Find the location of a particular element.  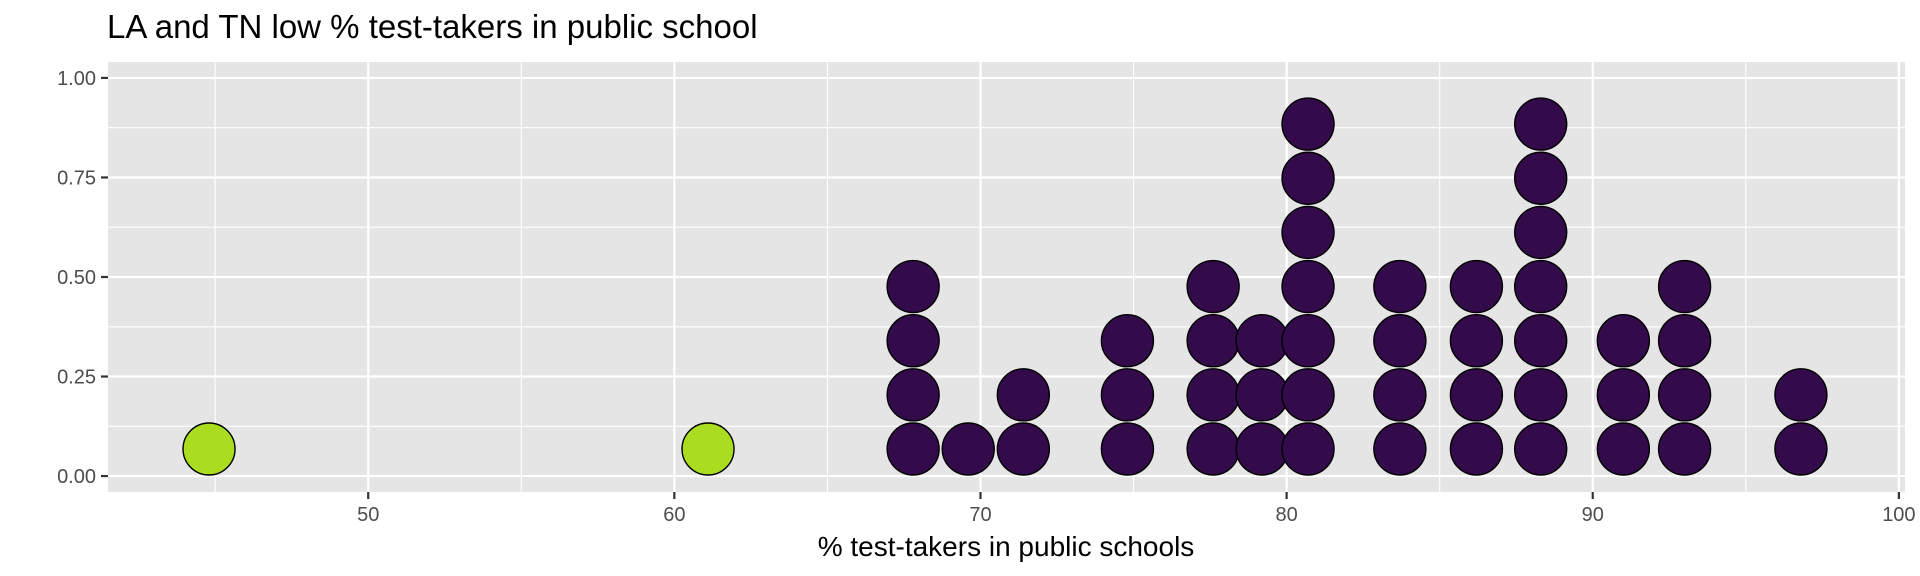

x-tick-label: 50 is located at coordinates (368, 515).